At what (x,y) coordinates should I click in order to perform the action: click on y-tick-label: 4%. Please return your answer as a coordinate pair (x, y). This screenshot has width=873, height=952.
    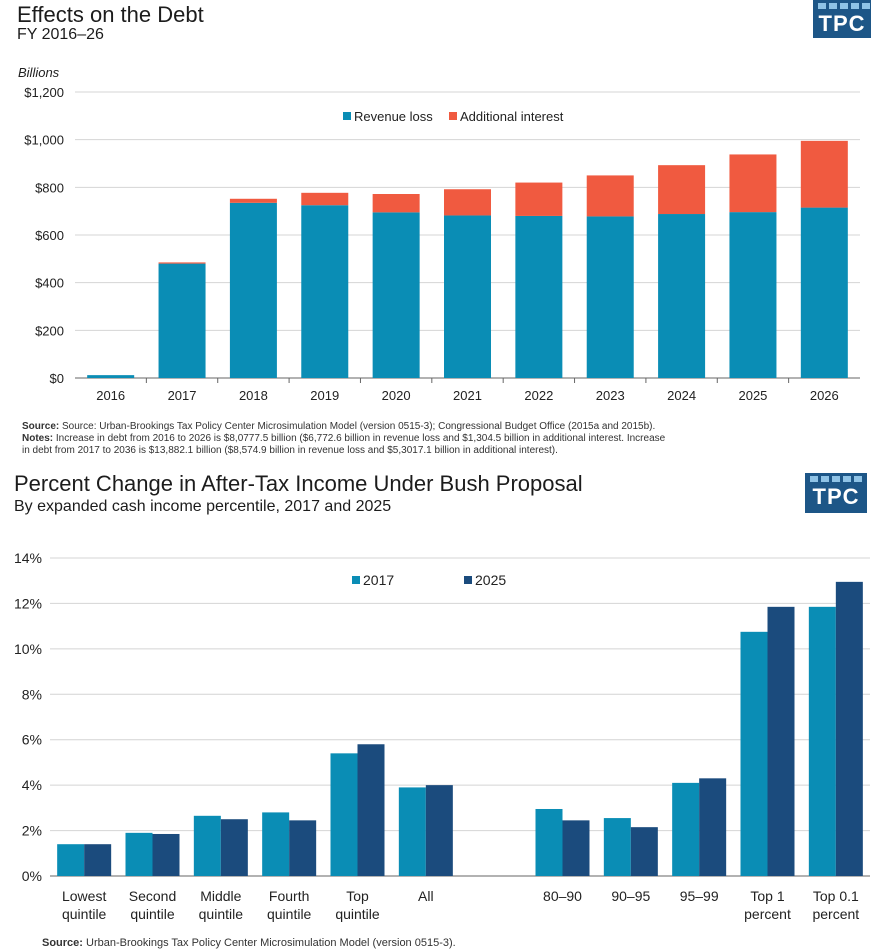
    Looking at the image, I should click on (32, 785).